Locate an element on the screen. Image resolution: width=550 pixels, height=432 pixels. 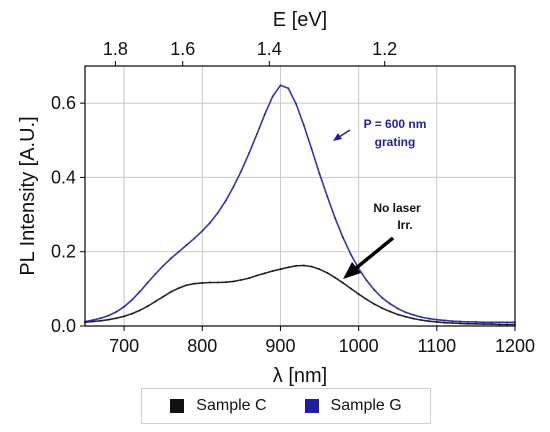
y-tick-label: 0.4 is located at coordinates (63, 177).